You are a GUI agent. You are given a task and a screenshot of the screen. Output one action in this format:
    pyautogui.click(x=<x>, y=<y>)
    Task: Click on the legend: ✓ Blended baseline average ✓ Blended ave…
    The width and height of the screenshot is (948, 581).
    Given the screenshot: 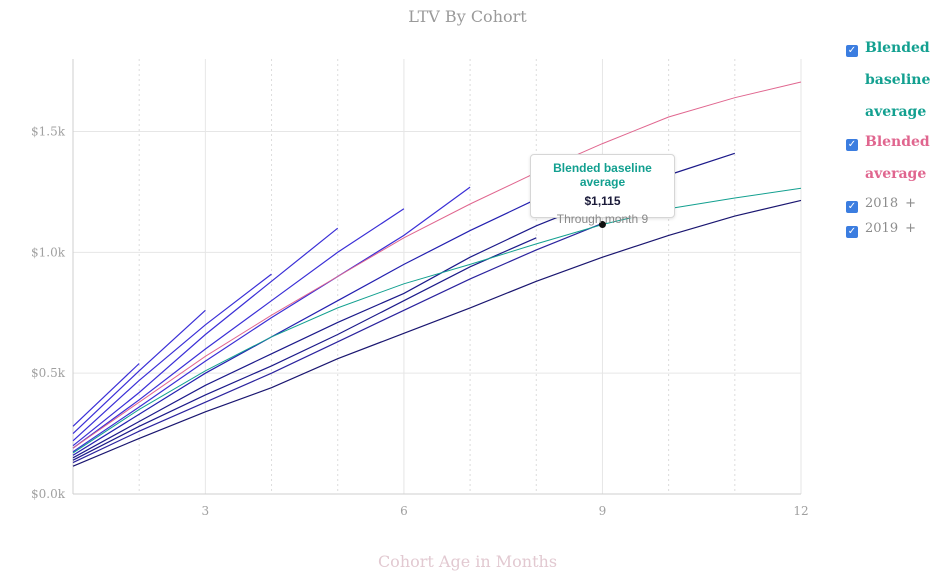 What is the action you would take?
    pyautogui.click(x=896, y=143)
    